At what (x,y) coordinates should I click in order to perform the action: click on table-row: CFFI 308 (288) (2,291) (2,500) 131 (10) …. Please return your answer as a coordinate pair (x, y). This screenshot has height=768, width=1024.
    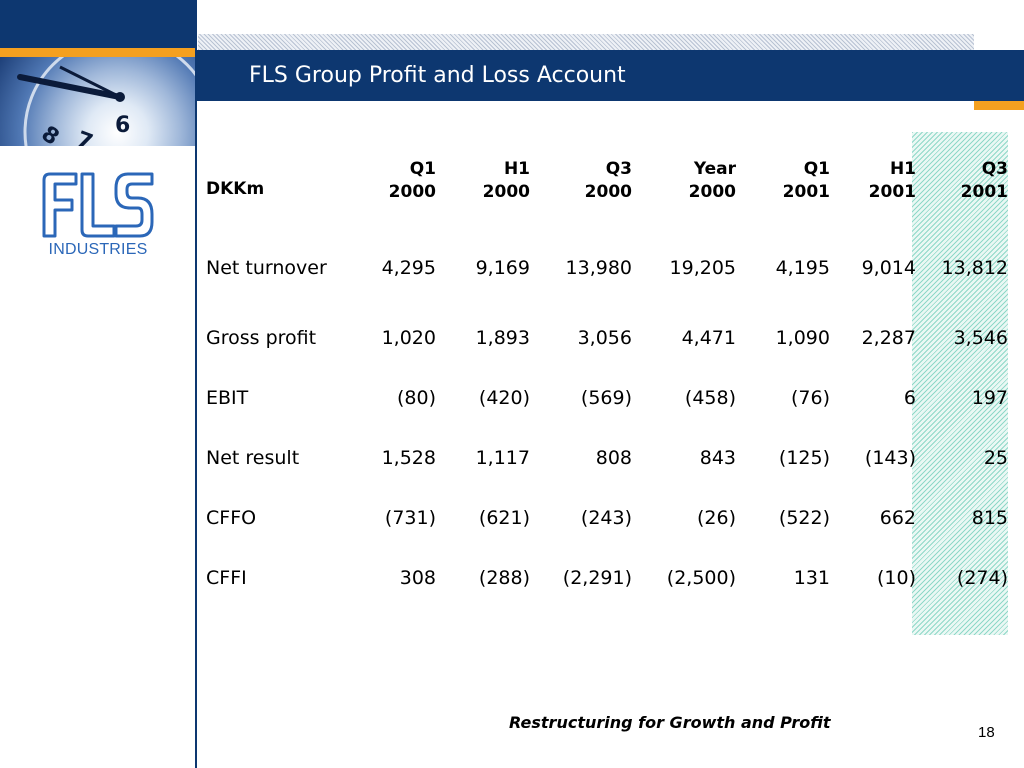
    Looking at the image, I should click on (605, 578).